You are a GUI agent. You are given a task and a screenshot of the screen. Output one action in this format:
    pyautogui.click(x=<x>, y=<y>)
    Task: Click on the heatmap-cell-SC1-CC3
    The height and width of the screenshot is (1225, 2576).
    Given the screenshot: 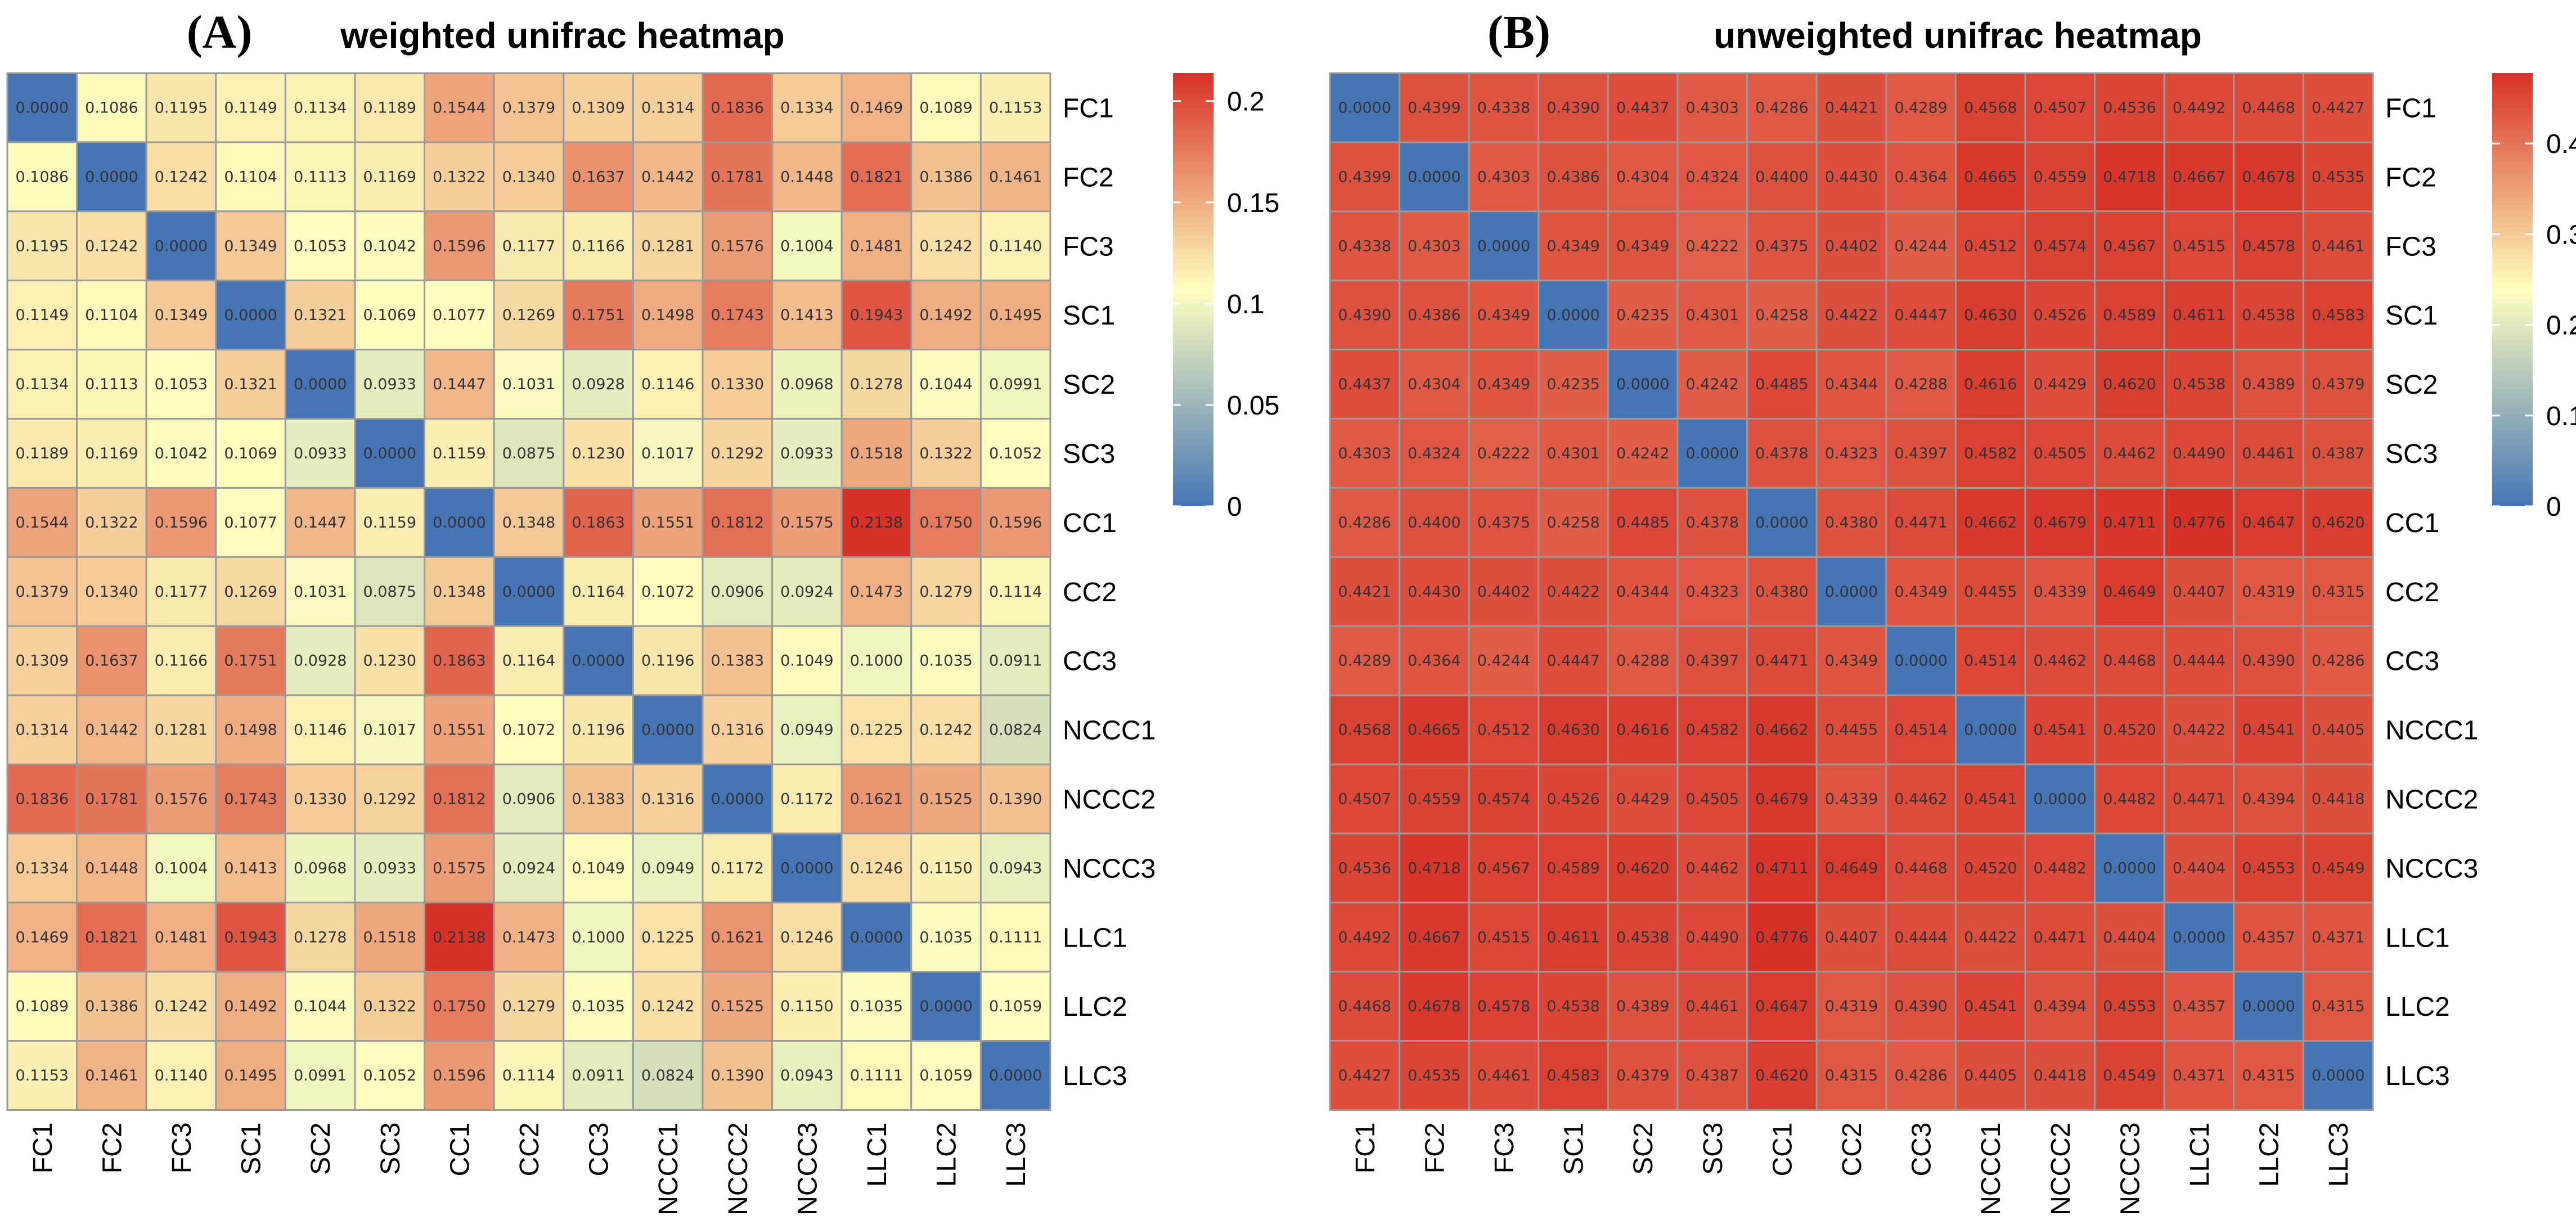 What is the action you would take?
    pyautogui.click(x=598, y=316)
    